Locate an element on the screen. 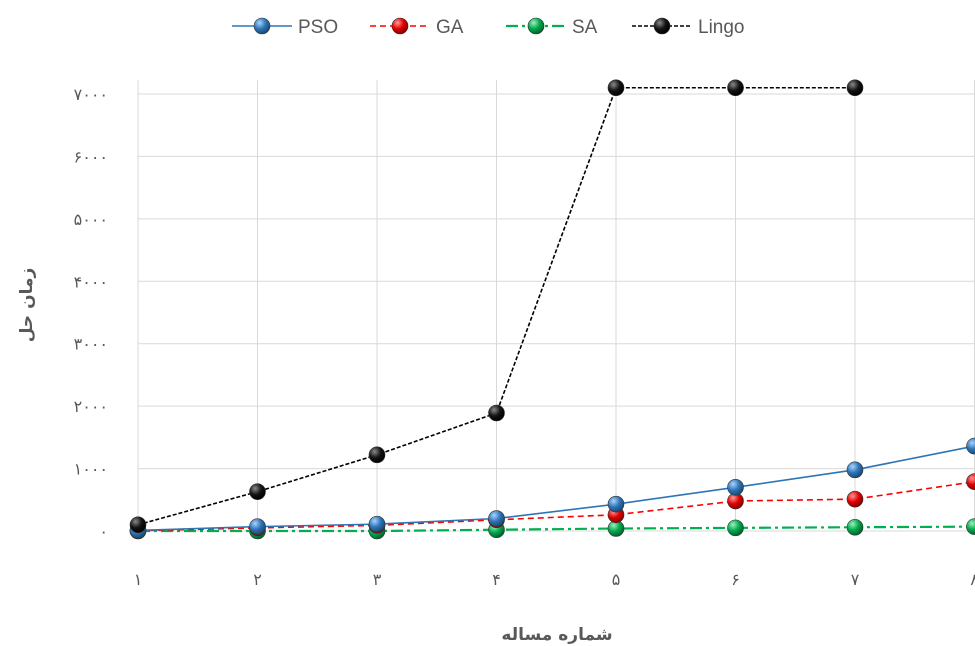 This screenshot has height=646, width=975. y-tick-label: ۵۰۰۰ is located at coordinates (91, 219).